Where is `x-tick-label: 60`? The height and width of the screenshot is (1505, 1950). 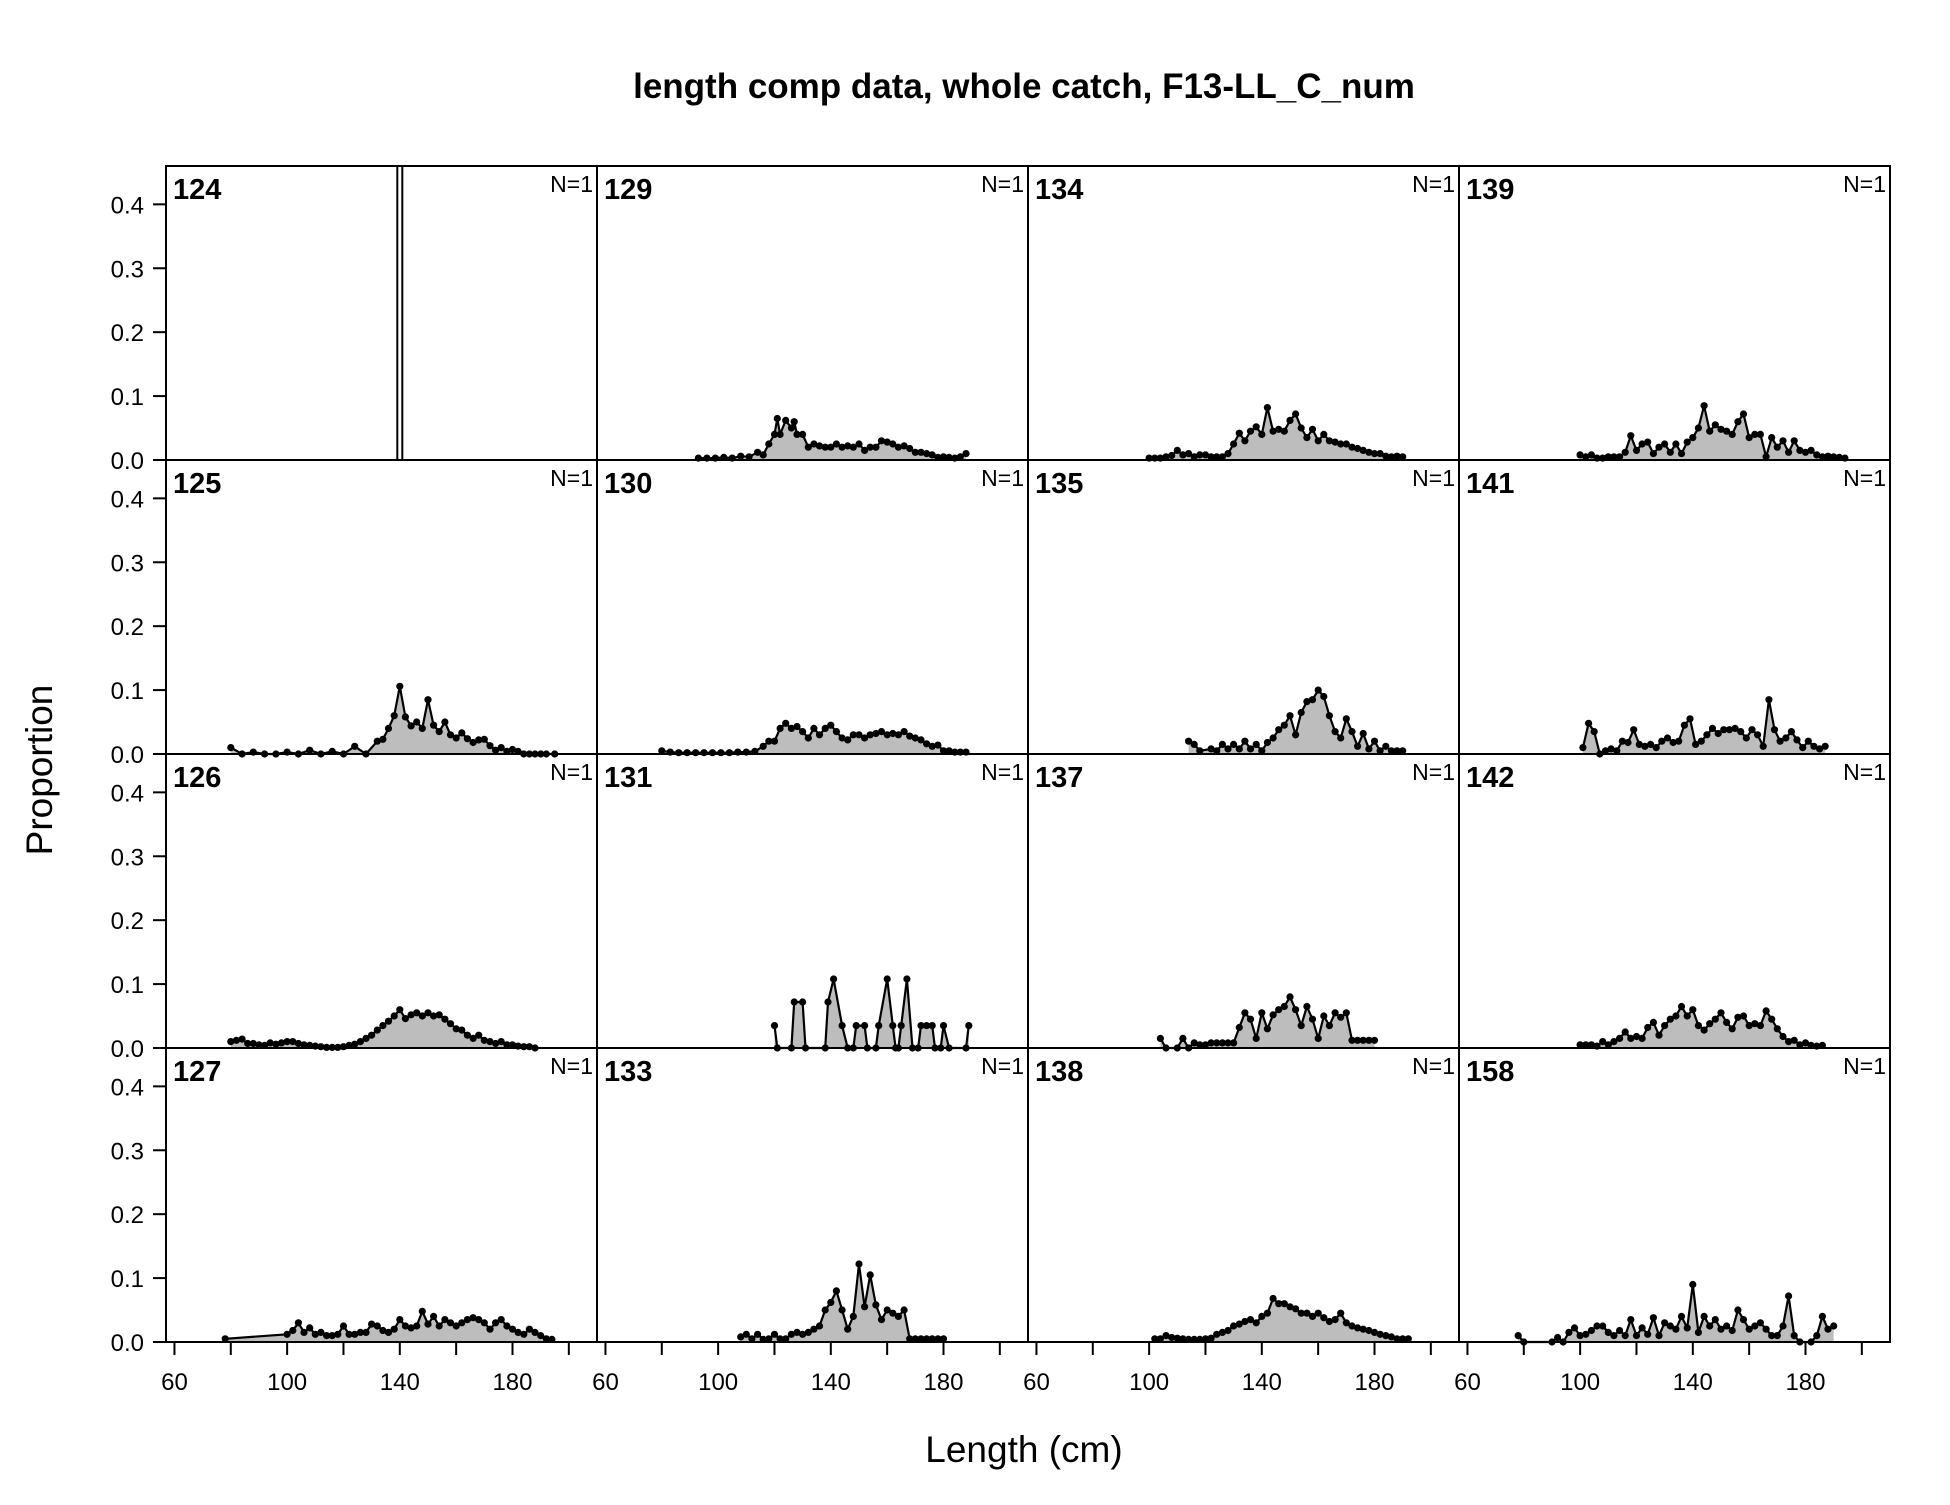 x-tick-label: 60 is located at coordinates (1036, 1382).